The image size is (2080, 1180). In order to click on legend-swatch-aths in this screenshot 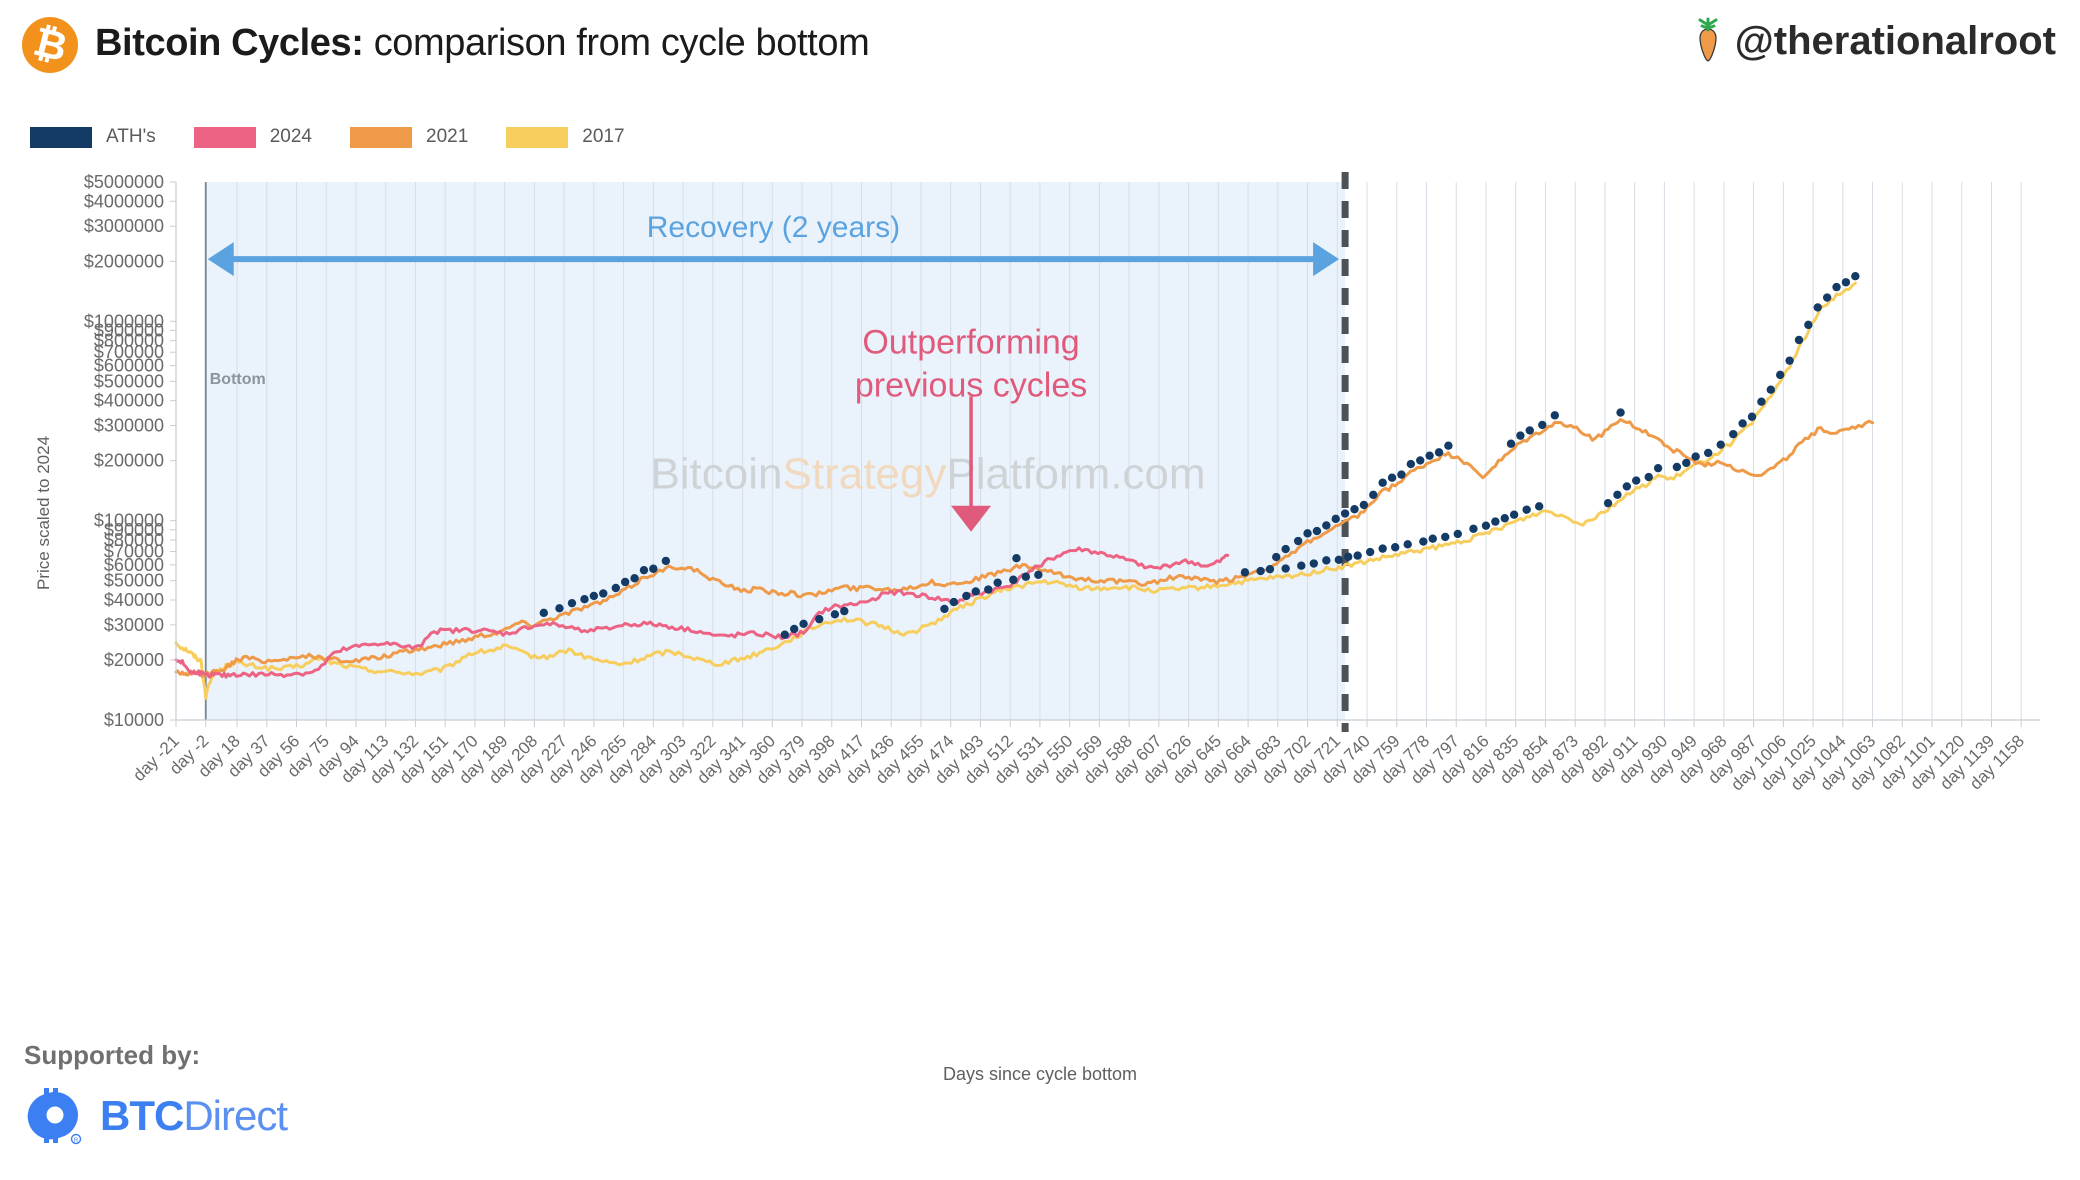, I will do `click(61, 137)`.